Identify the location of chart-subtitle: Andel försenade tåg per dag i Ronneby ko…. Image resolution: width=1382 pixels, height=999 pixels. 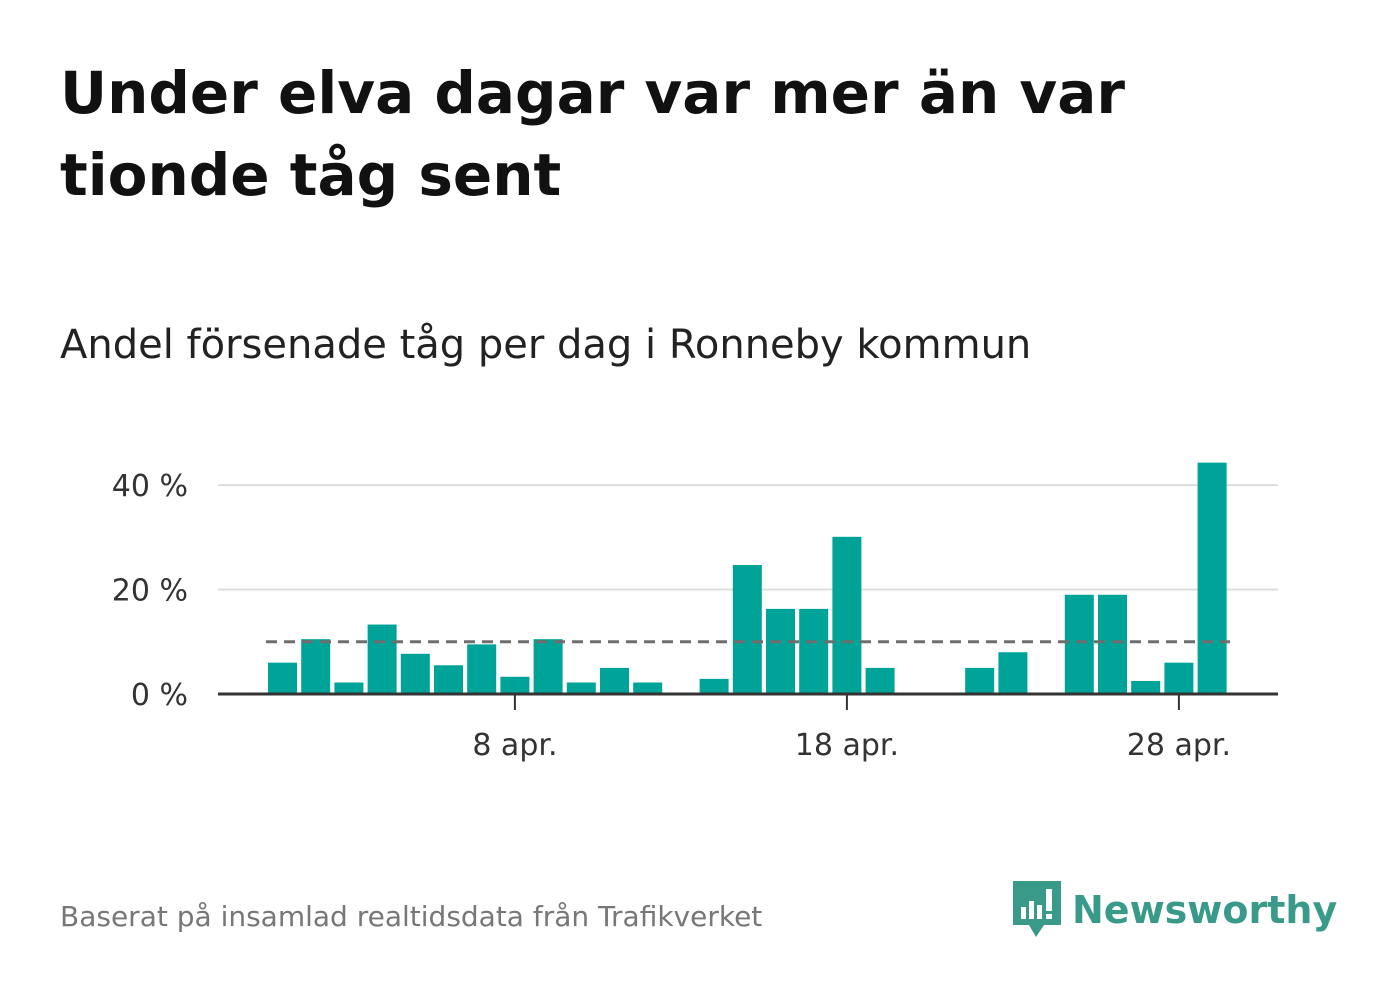
(546, 345).